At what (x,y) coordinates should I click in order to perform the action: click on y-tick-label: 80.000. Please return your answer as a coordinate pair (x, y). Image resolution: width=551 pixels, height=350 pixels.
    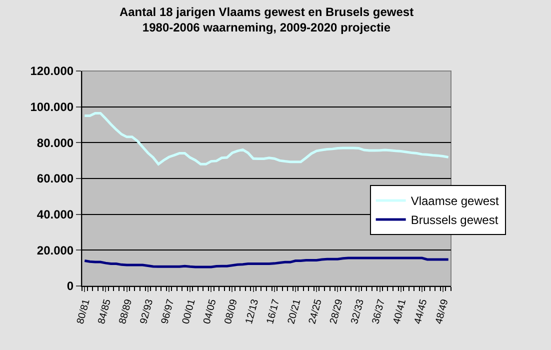
    Looking at the image, I should click on (55, 143).